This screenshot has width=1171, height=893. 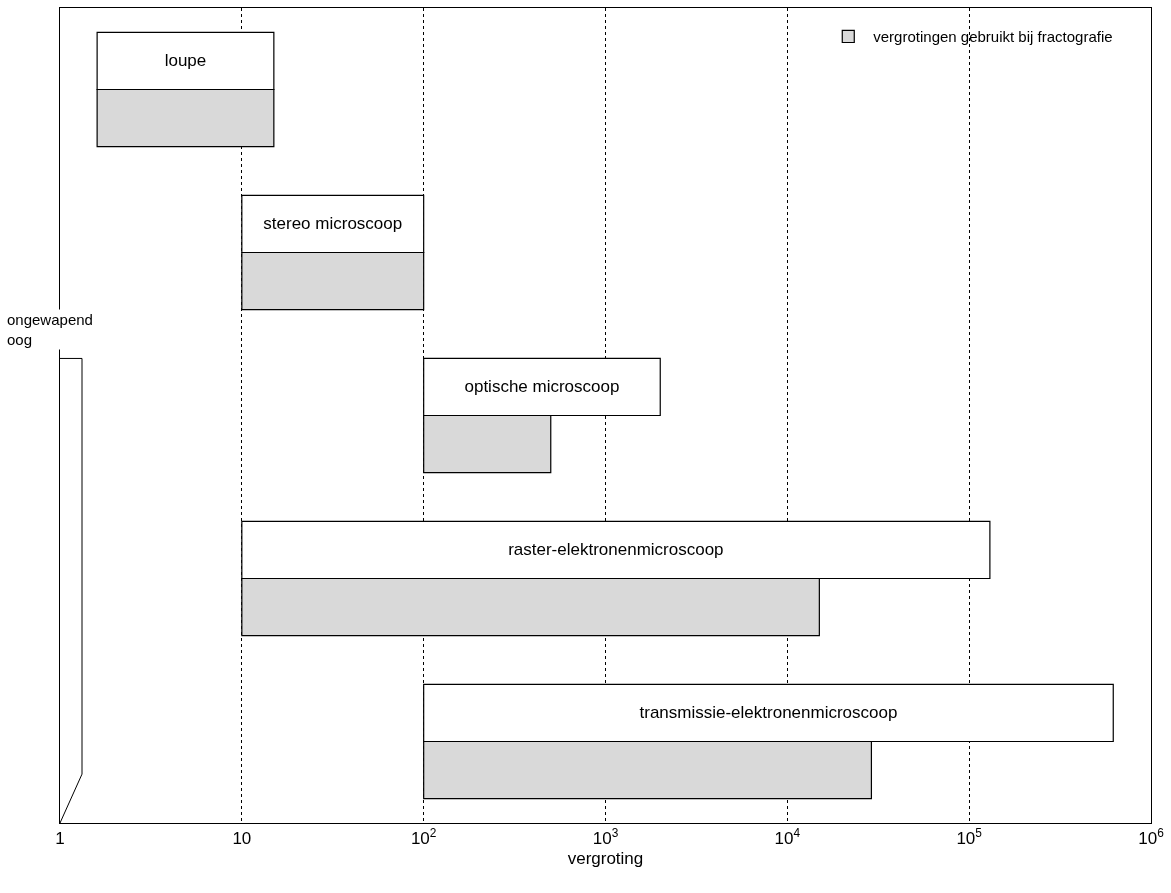 I want to click on y-tick-label: stereo microscoop, so click(x=333, y=224).